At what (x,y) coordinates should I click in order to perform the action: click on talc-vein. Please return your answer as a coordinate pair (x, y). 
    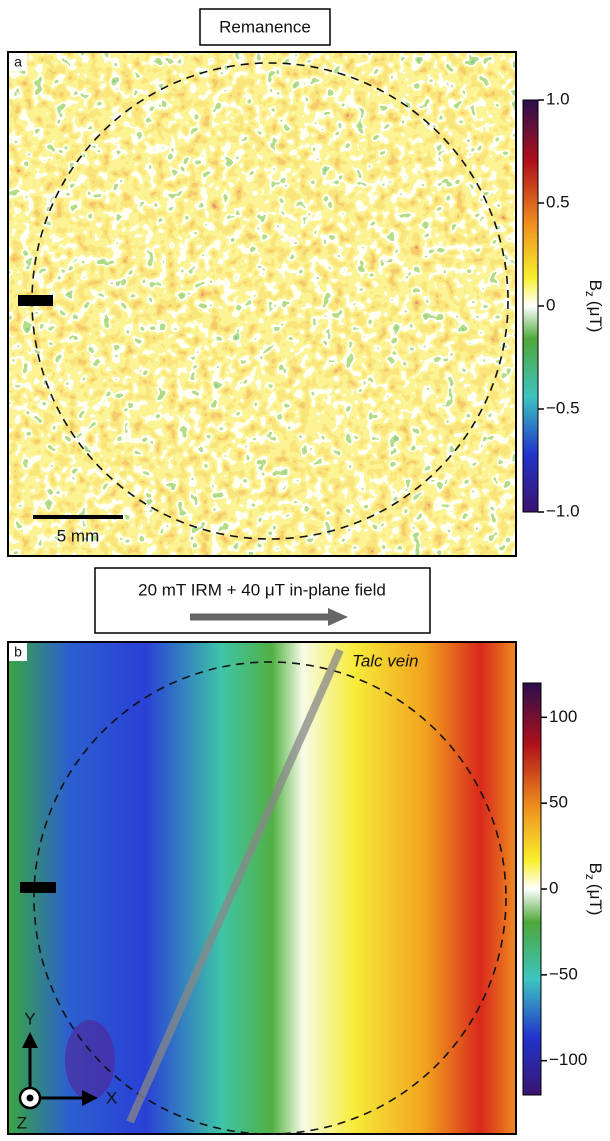
    Looking at the image, I should click on (235, 886).